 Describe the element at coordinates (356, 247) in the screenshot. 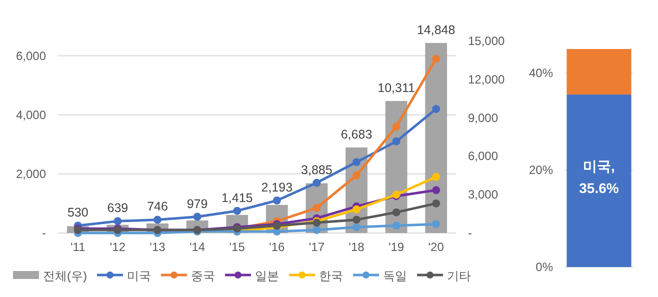

I see `x-tick-label: '18` at that location.